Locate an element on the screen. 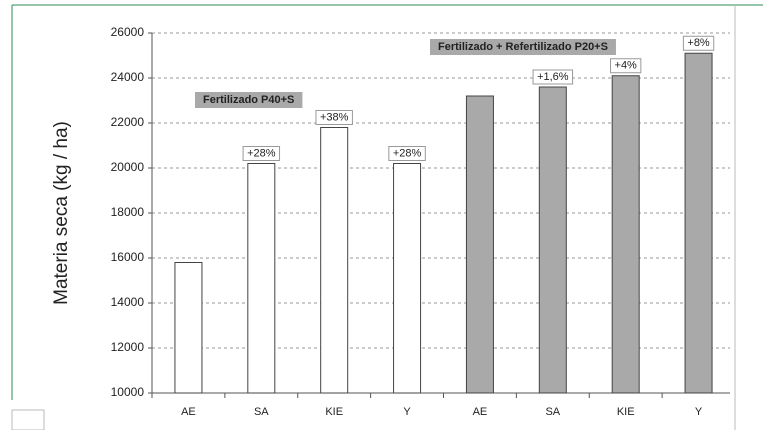  y-tick-label: 22000 is located at coordinates (128, 122).